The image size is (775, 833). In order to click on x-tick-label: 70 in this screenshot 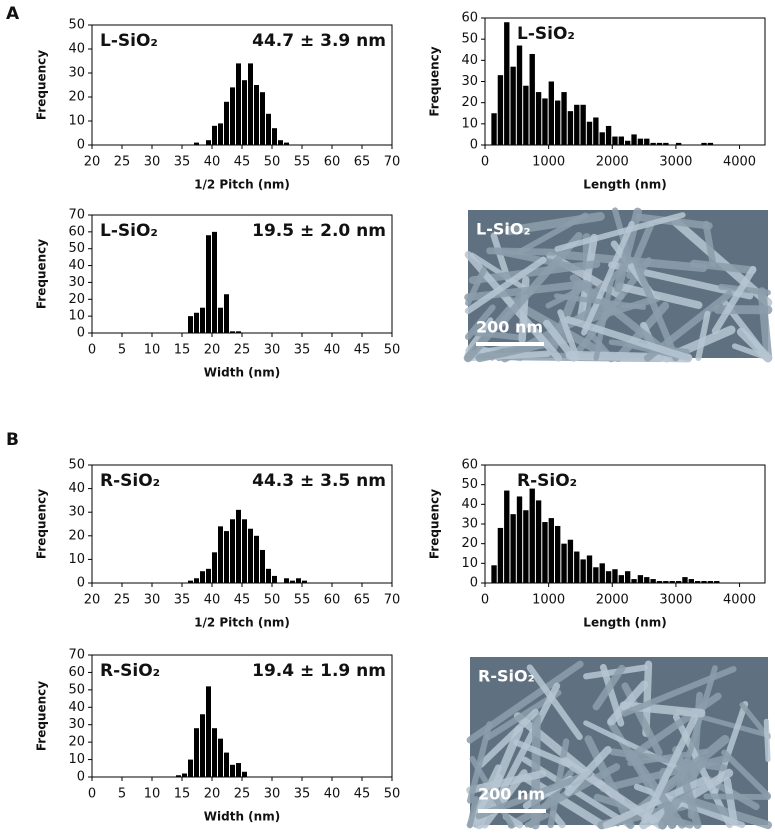, I will do `click(392, 162)`.